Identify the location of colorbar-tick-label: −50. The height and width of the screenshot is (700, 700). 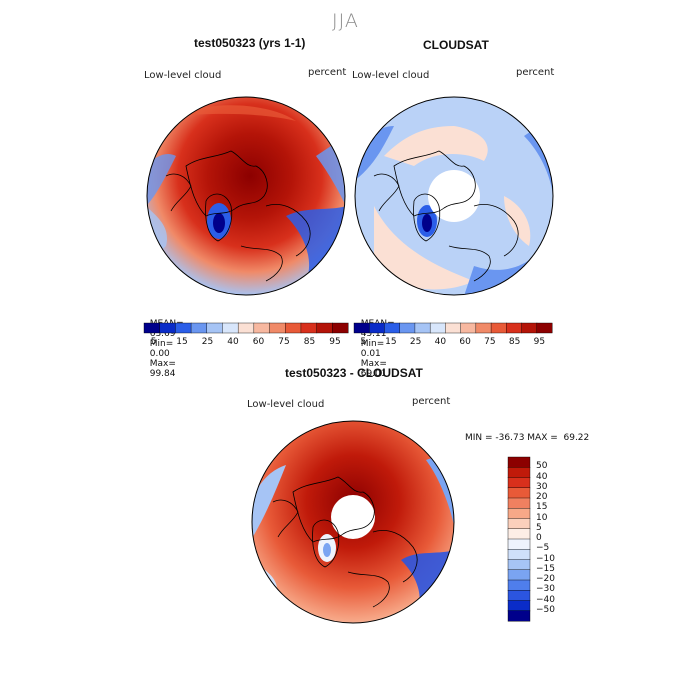
(545, 609).